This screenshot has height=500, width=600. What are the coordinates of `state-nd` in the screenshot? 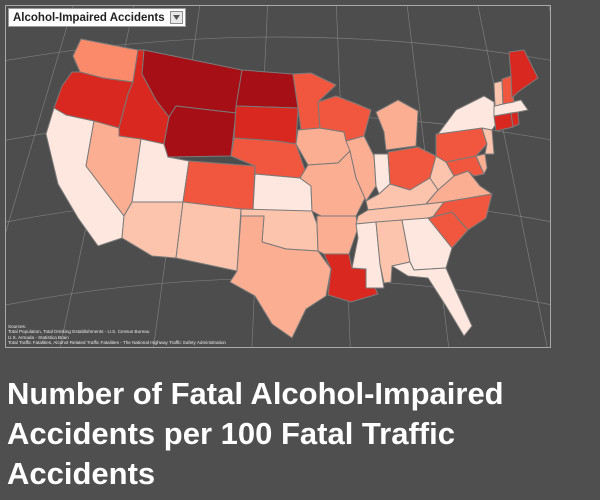 It's located at (267, 89).